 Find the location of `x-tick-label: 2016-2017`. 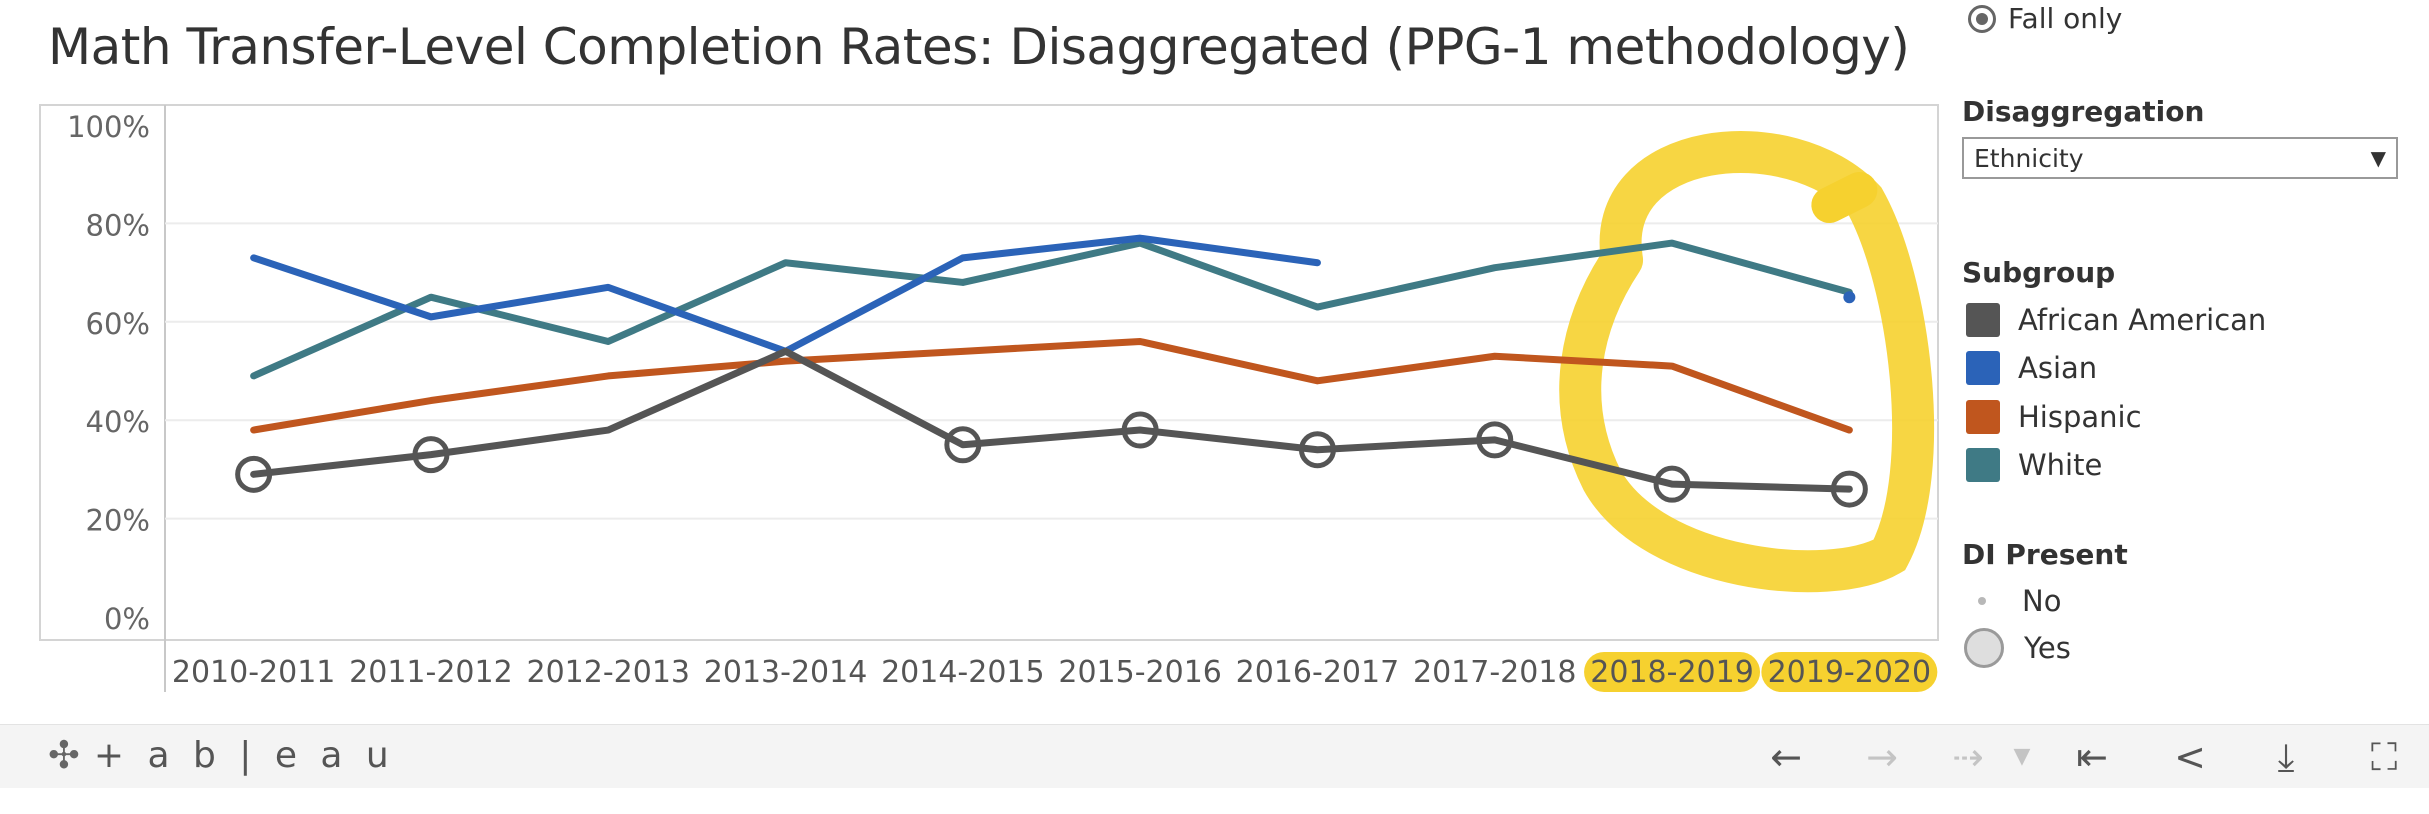

x-tick-label: 2016-2017 is located at coordinates (1318, 672).